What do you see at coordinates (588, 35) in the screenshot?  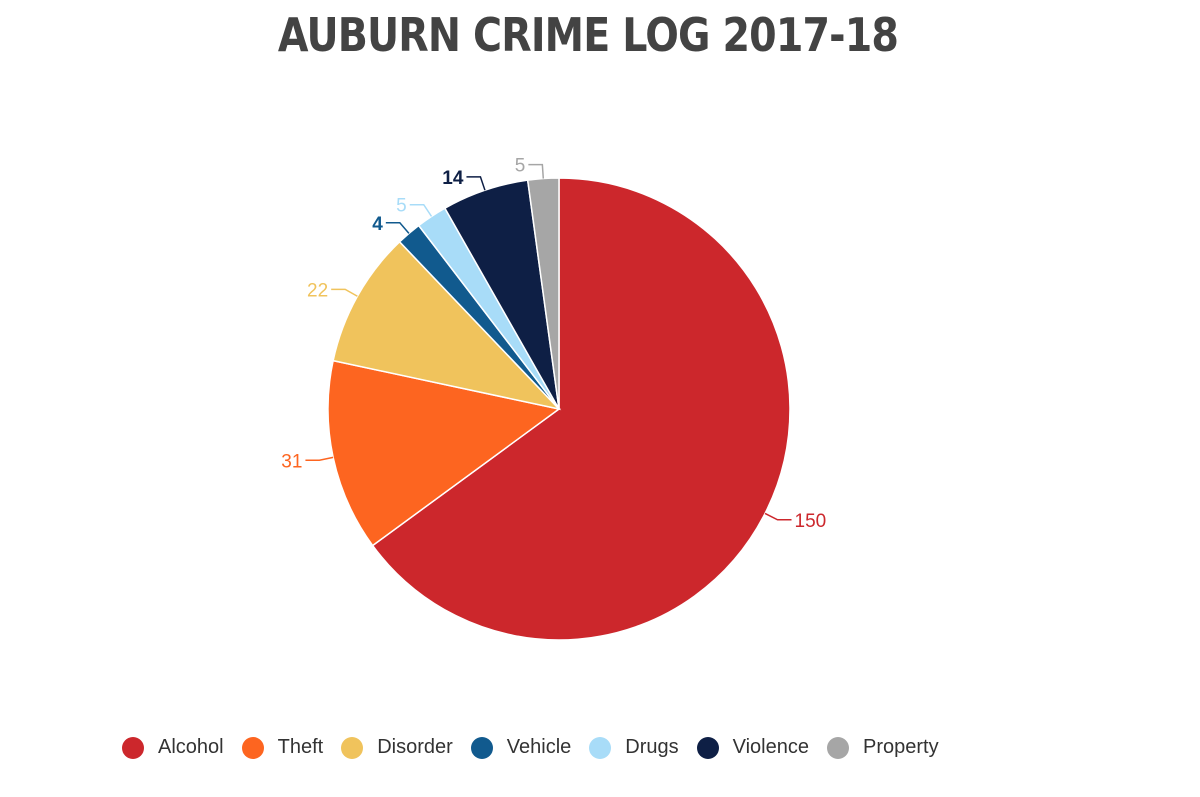 I see `chart-title: AUBURN CRIME LOG 2017-18` at bounding box center [588, 35].